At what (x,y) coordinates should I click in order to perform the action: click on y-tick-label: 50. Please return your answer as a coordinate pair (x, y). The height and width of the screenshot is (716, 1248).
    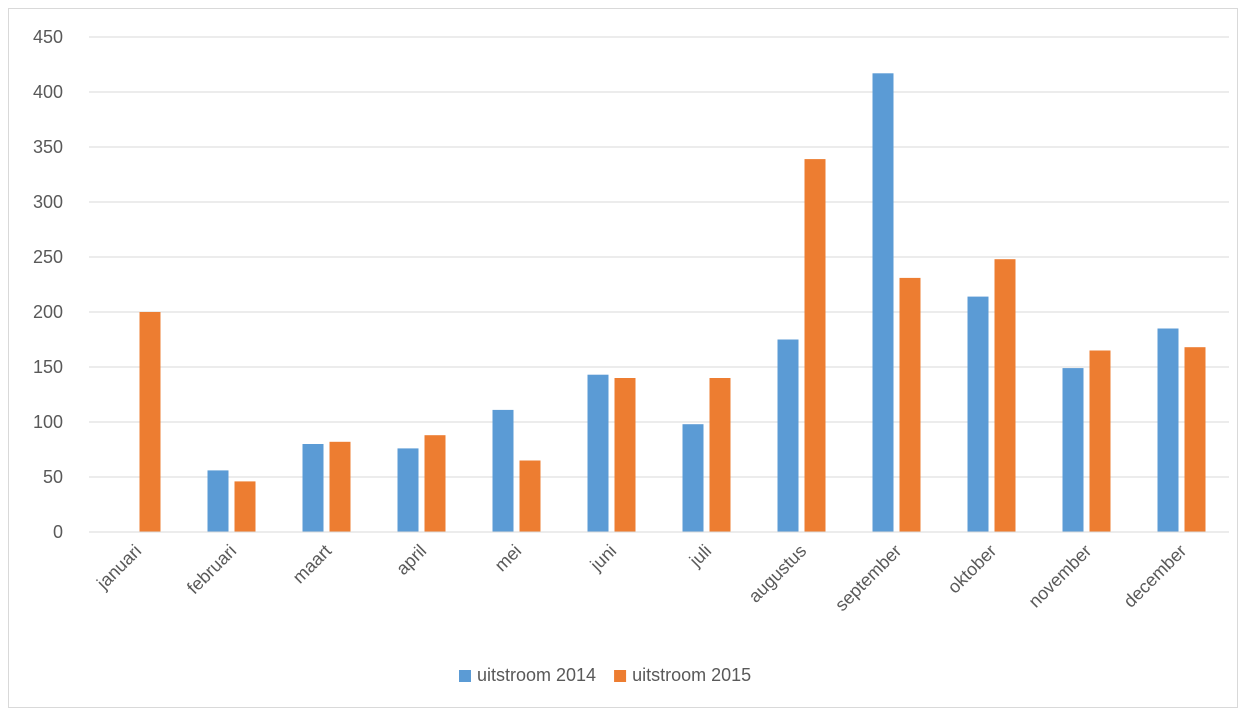
    Looking at the image, I should click on (53, 477).